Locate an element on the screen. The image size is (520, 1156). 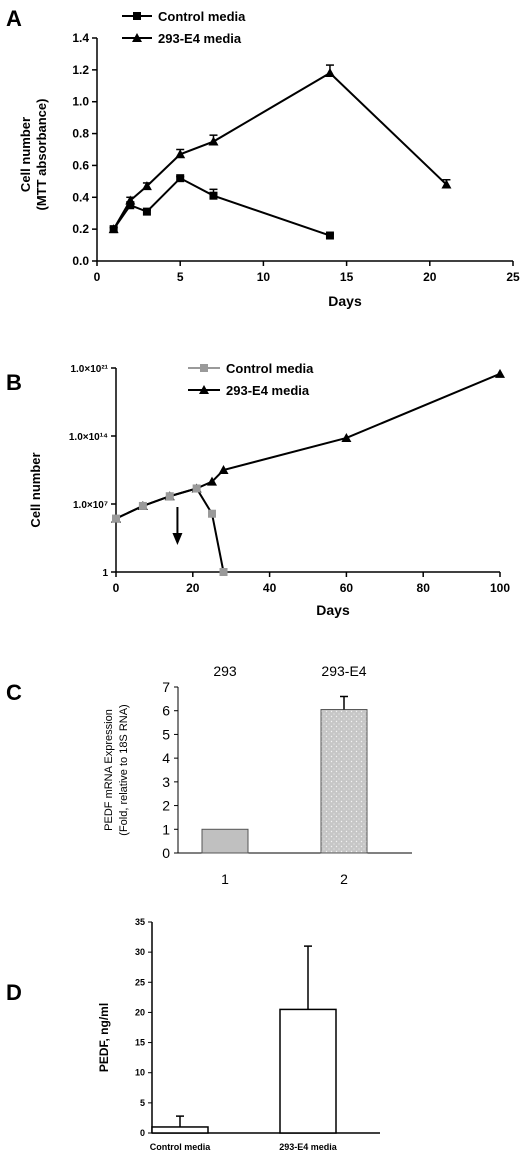
y-axis-title: PEDF, ng/ml is located at coordinates (104, 1037).